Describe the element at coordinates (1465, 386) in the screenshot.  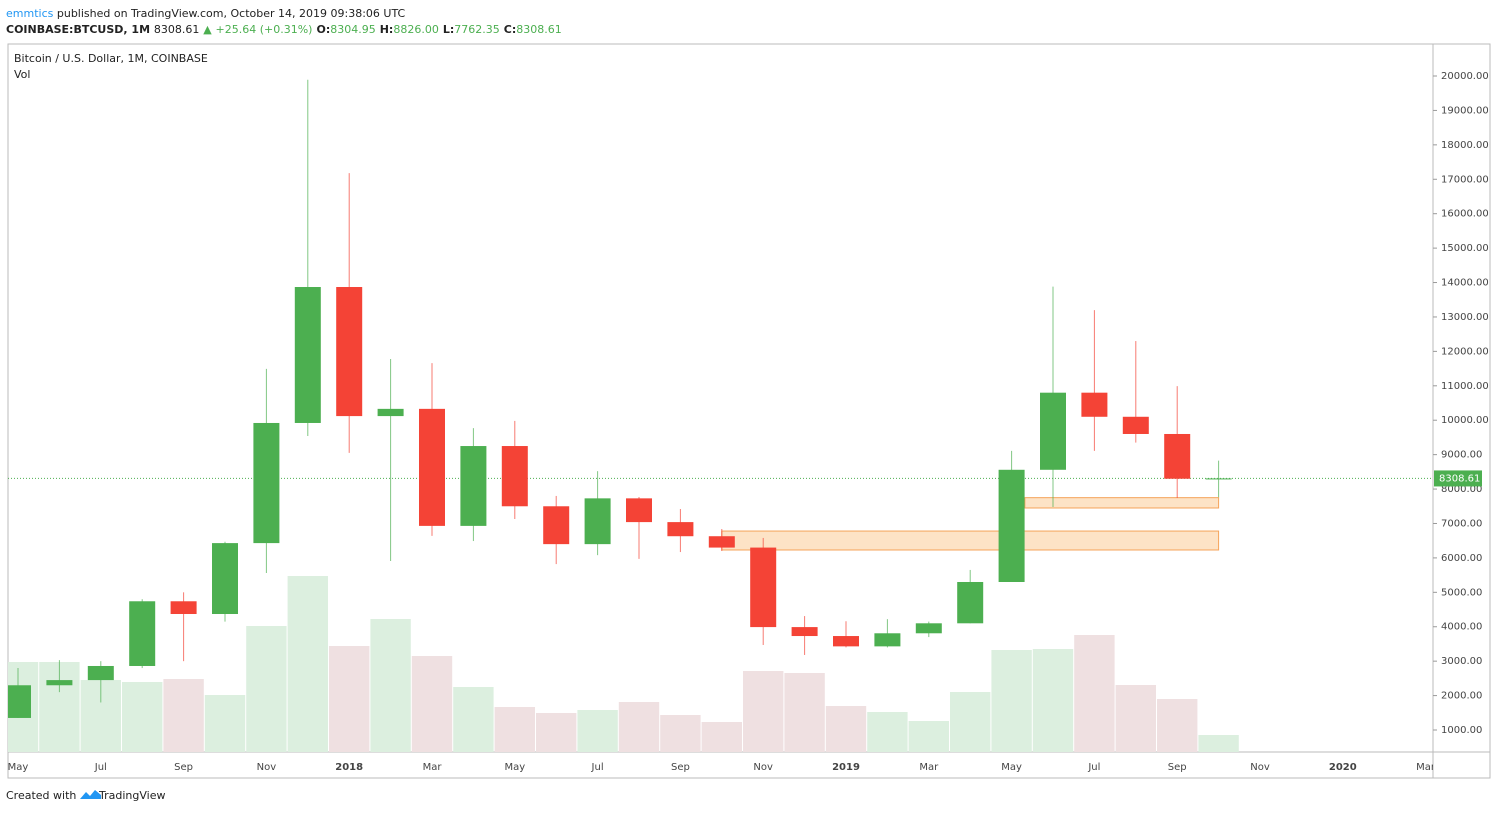
I see `y-tick-label: 11000.00` at that location.